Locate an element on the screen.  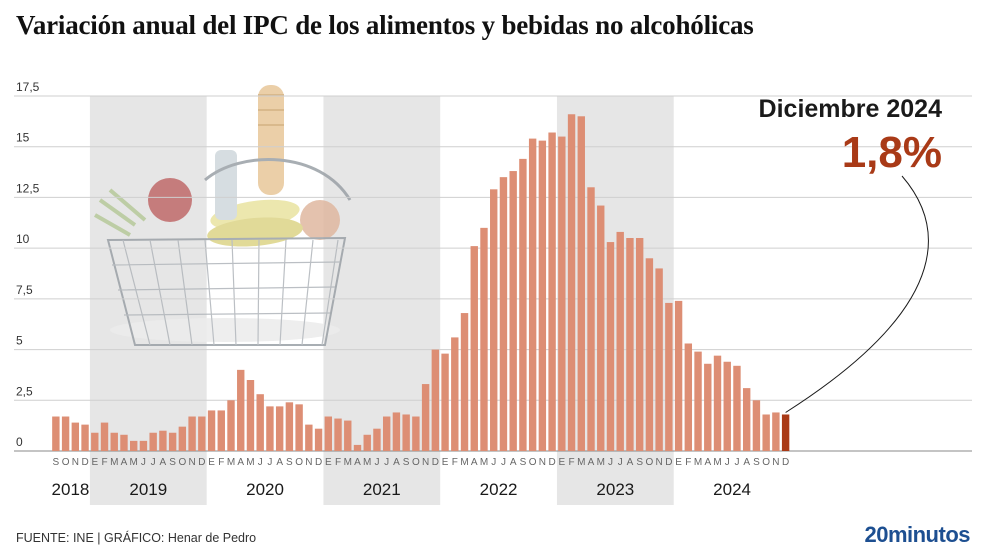
y-tick-label: 2,5 is located at coordinates (24, 391).